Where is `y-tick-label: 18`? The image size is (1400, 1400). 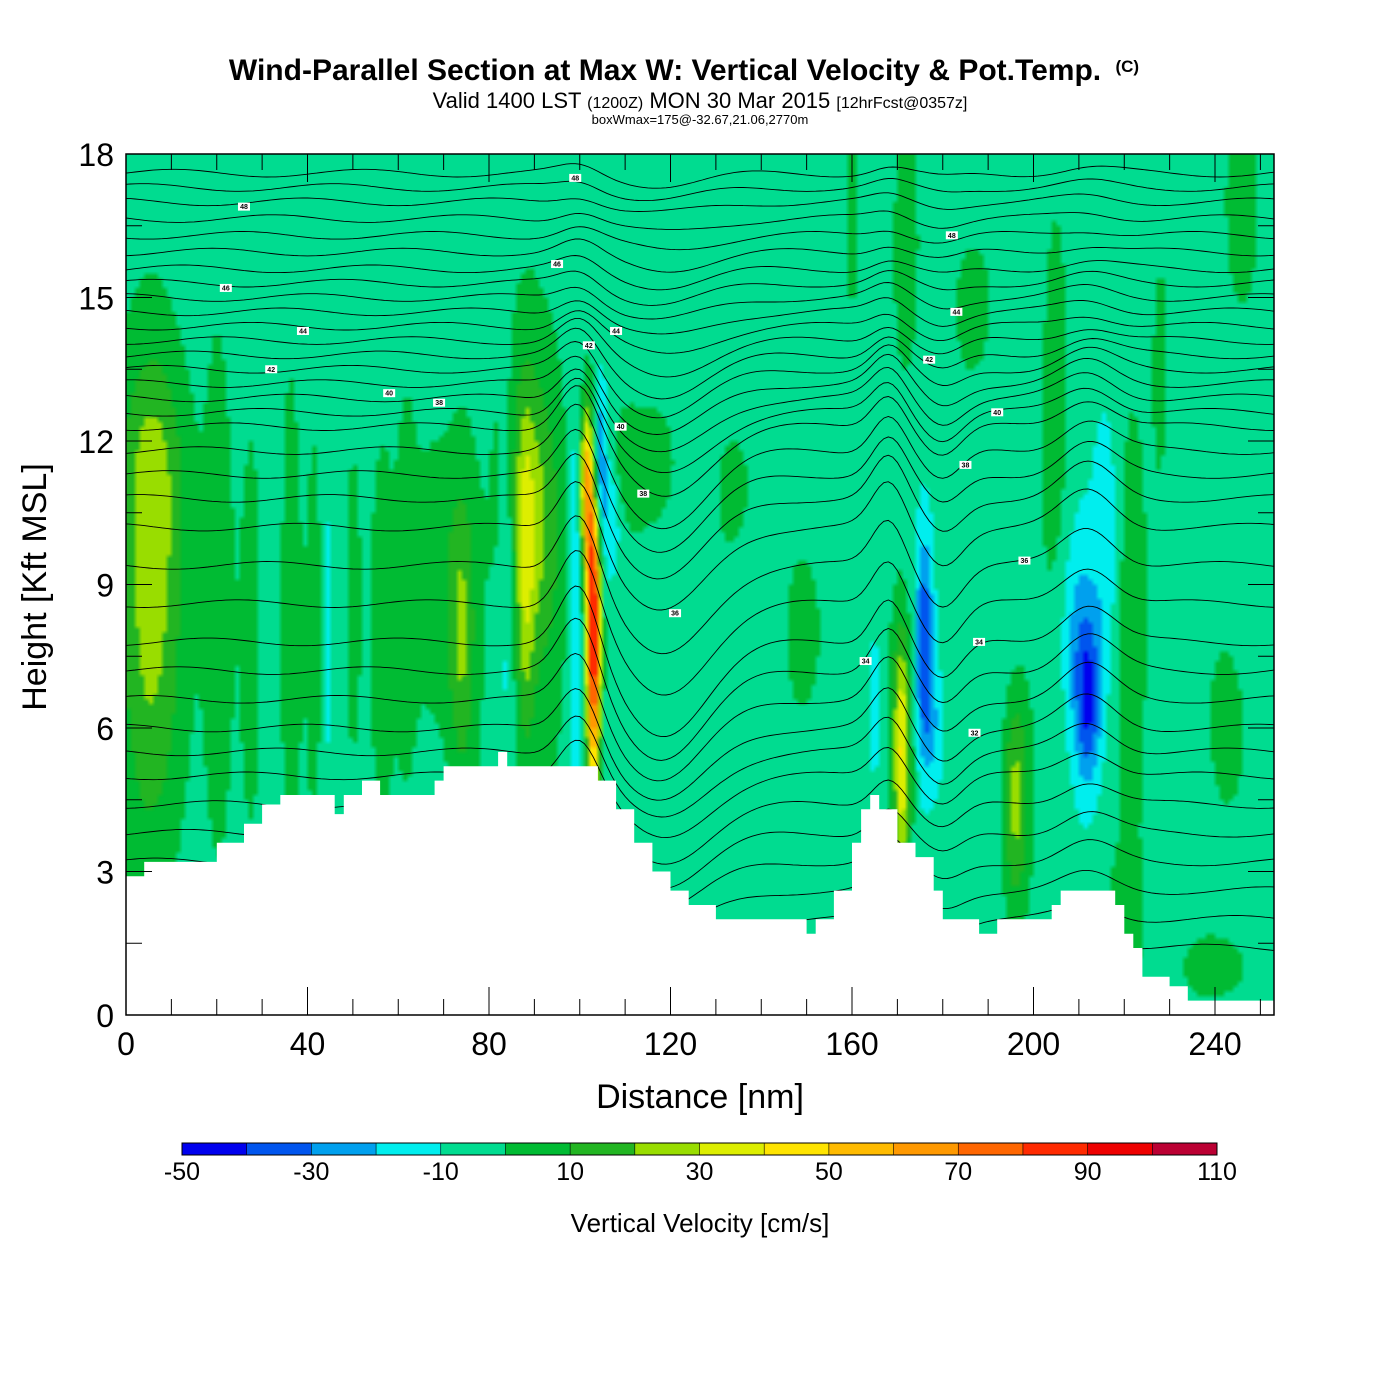 y-tick-label: 18 is located at coordinates (96, 155).